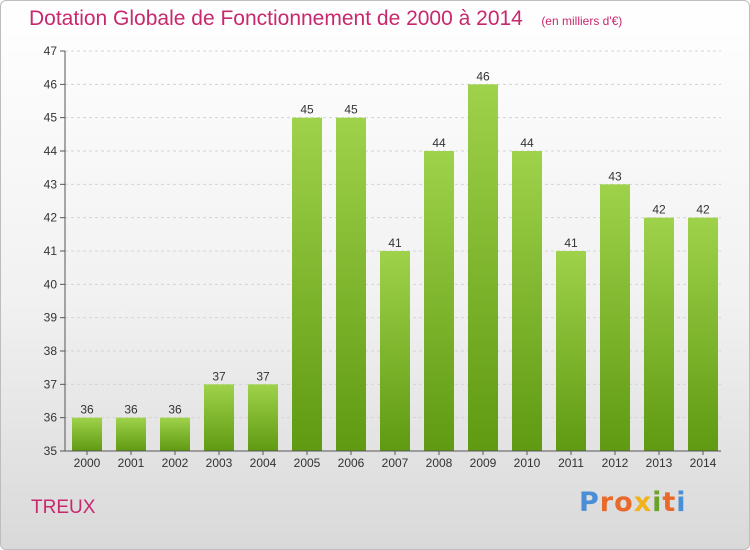  I want to click on data-label: 43, so click(615, 176).